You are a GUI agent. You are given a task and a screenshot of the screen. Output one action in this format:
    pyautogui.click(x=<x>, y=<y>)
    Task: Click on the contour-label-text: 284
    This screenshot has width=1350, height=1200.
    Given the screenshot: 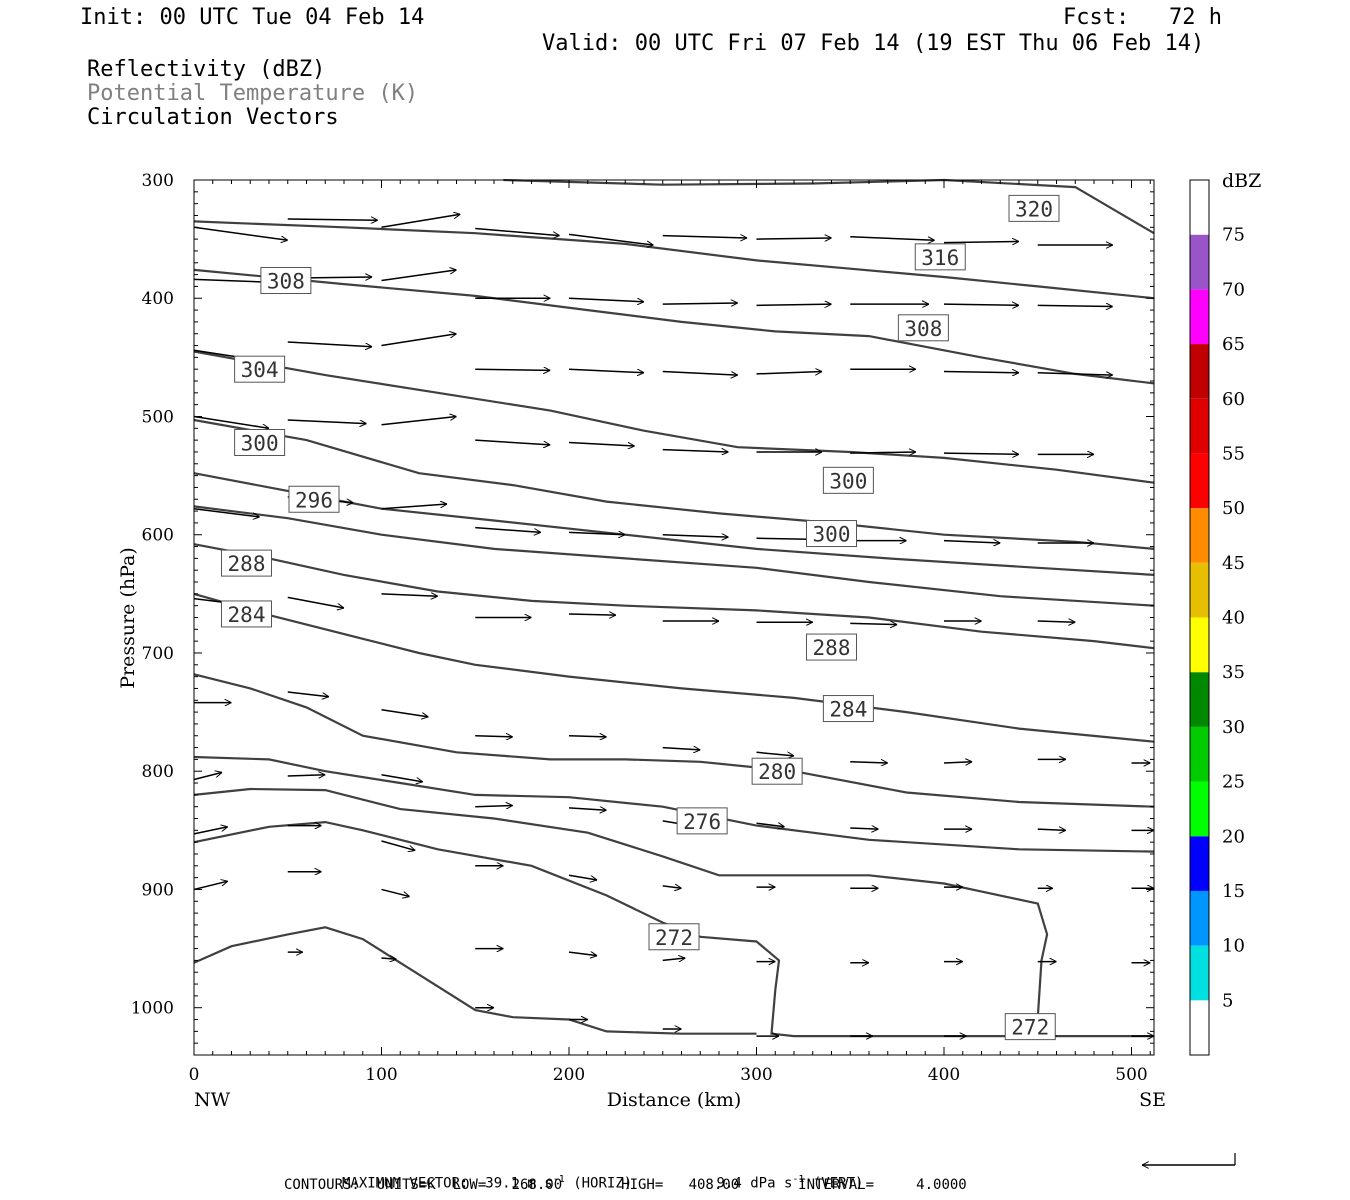 What is the action you would take?
    pyautogui.click(x=247, y=615)
    